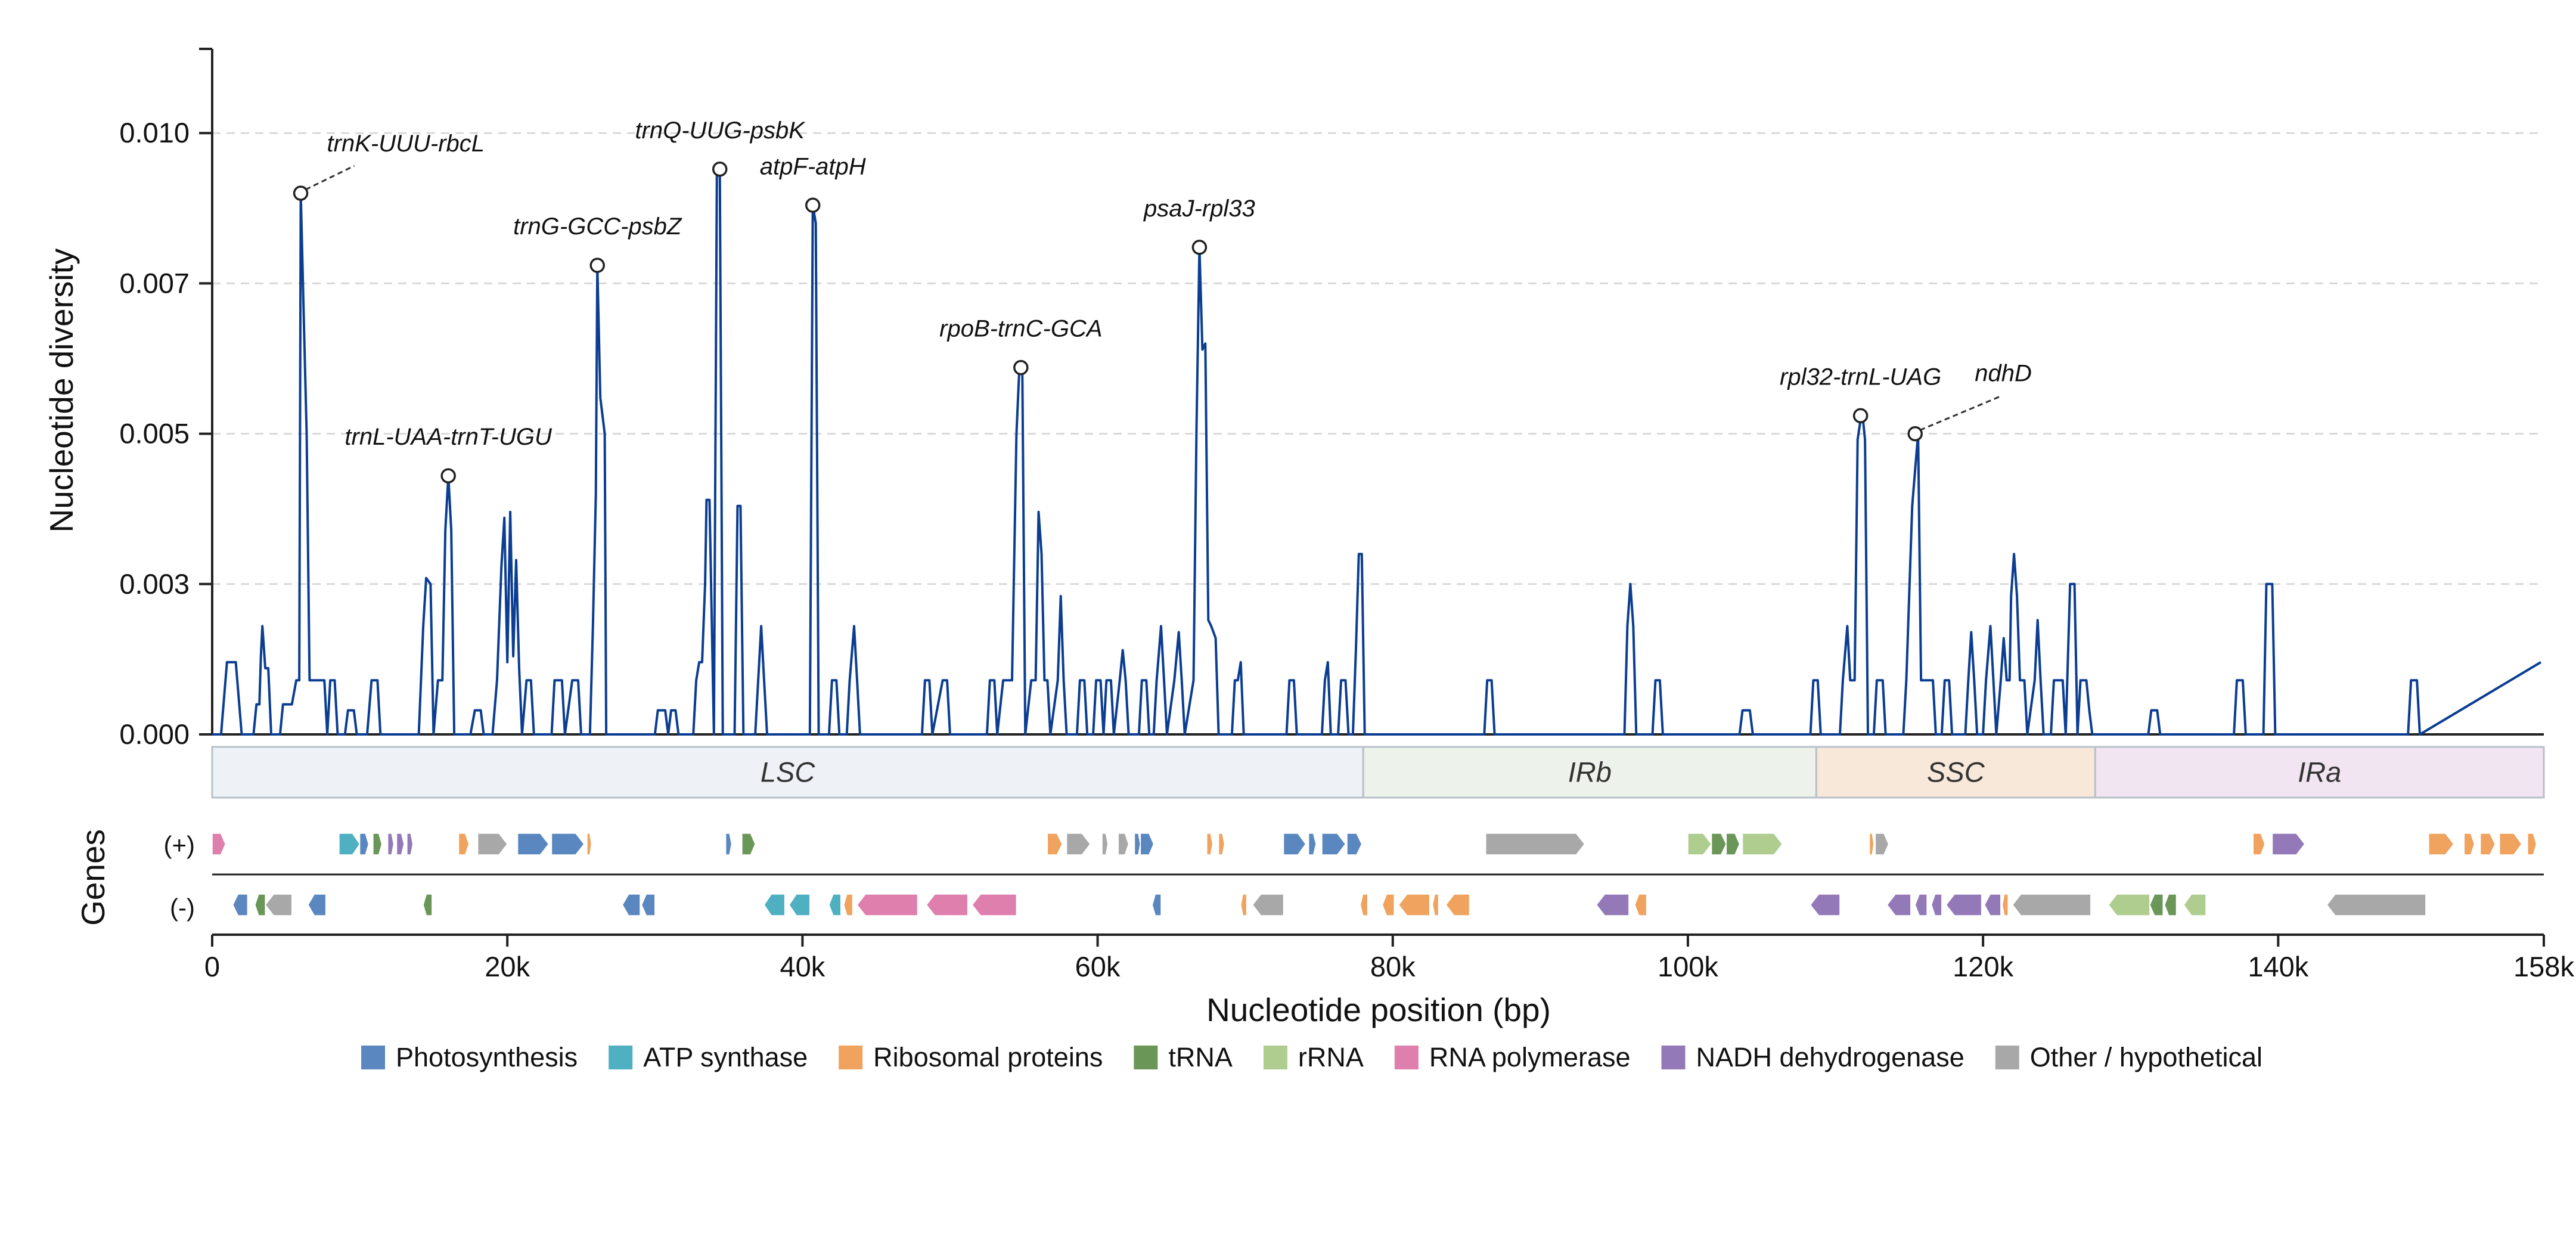 The width and height of the screenshot is (2576, 1253). Describe the element at coordinates (1199, 209) in the screenshot. I see `peak-label: psaJ-rpl33` at that location.